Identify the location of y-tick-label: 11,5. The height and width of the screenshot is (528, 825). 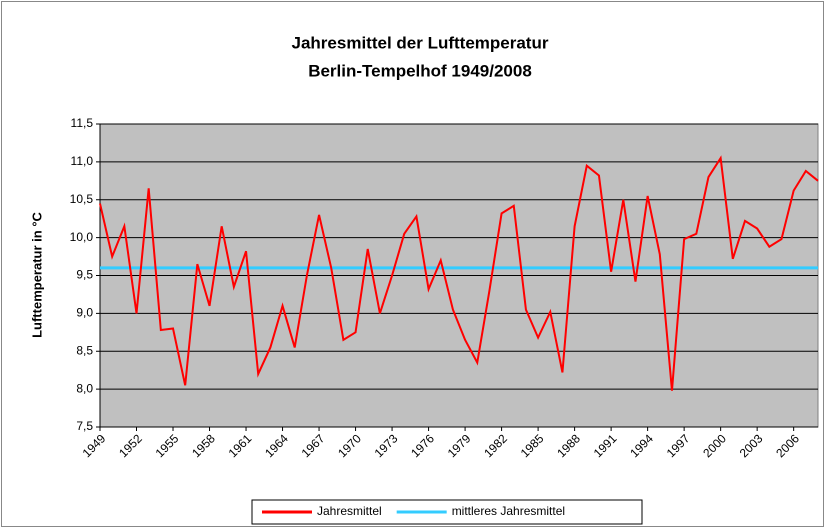
(82, 123).